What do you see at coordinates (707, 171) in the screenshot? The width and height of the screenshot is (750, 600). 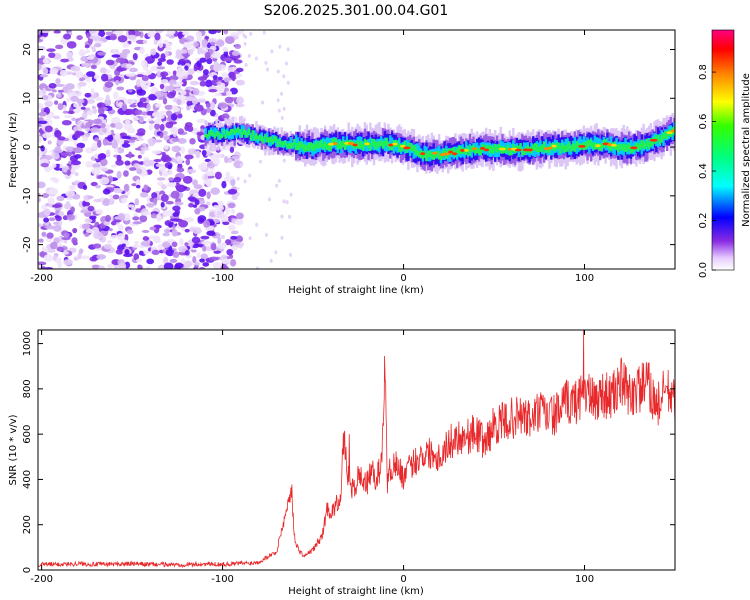 I see `colorbar-ticks: 0.0 0.2 0.4 0.6 0.8` at bounding box center [707, 171].